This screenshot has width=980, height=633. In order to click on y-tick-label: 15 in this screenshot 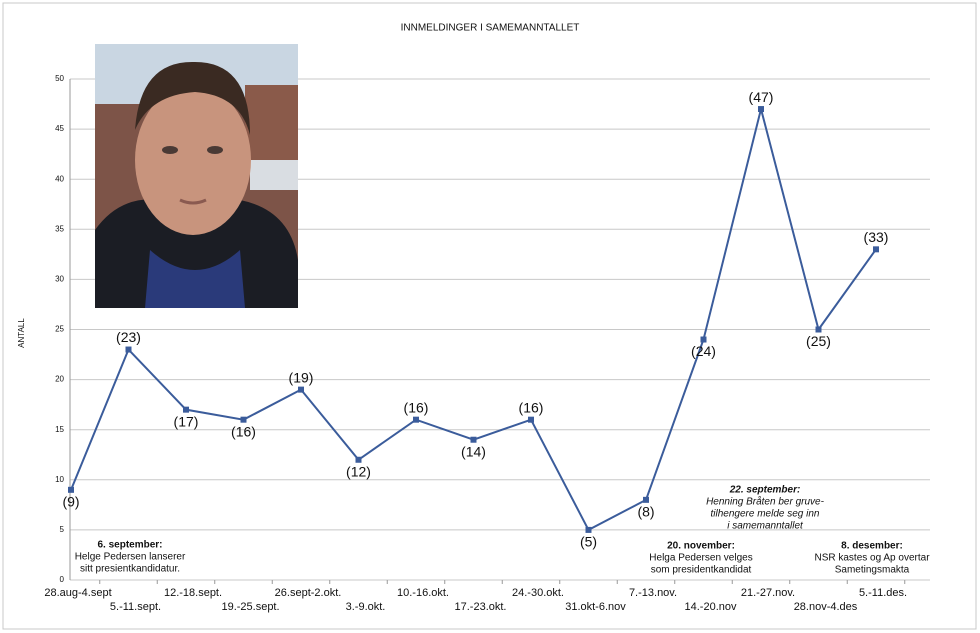, I will do `click(59, 429)`.